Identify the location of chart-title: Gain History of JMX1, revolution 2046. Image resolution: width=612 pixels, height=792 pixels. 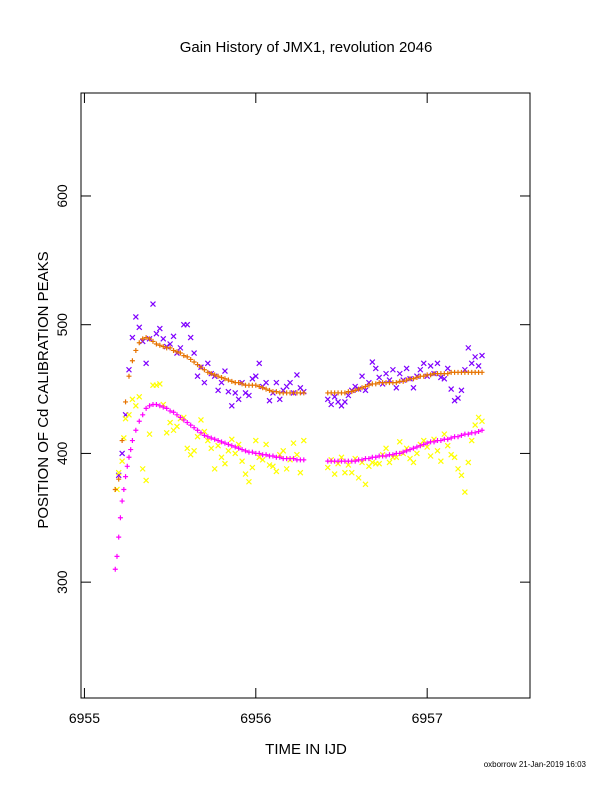
(306, 47).